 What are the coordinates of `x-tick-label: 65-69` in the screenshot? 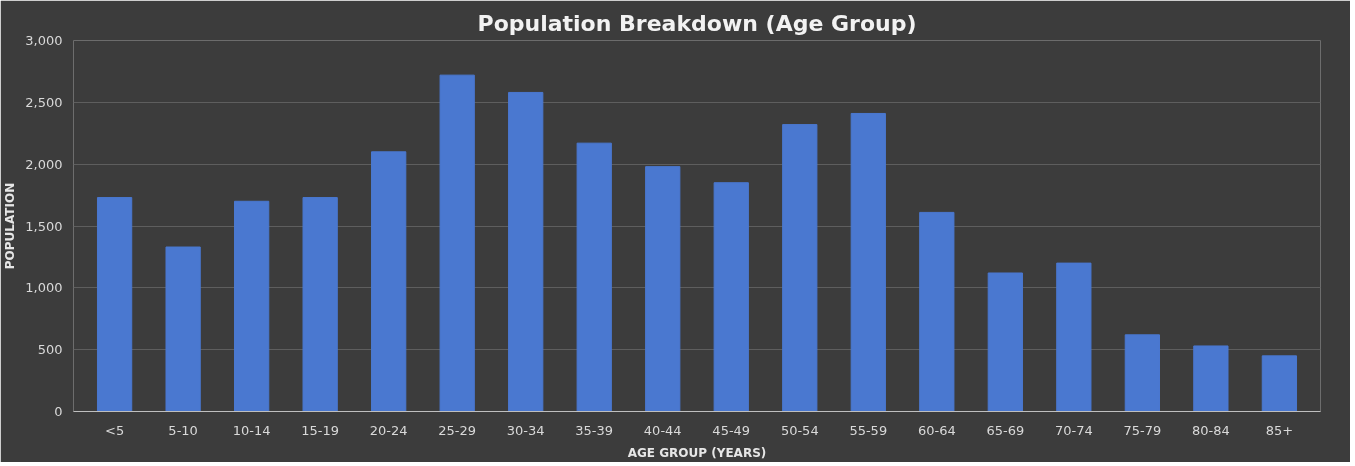 It's located at (1005, 430).